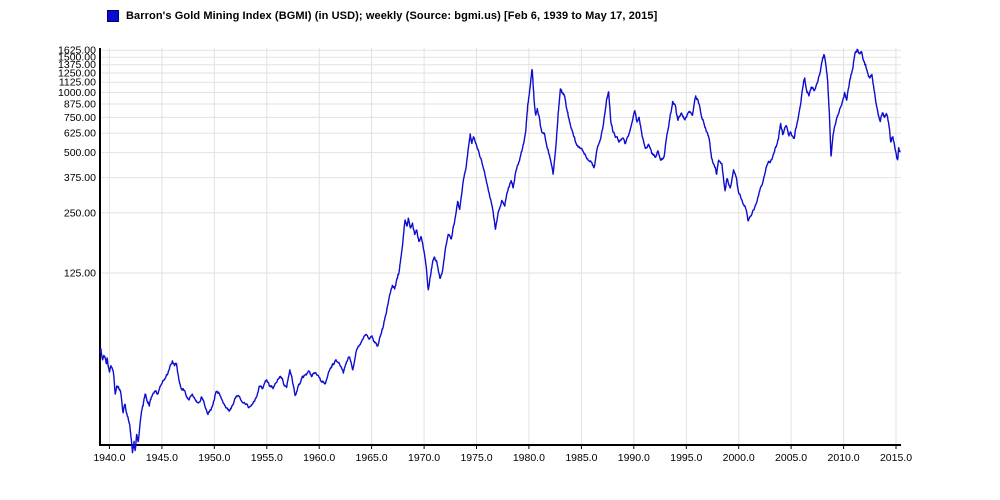 Image resolution: width=1000 pixels, height=500 pixels. What do you see at coordinates (686, 458) in the screenshot?
I see `x-tick-label: 1995.0` at bounding box center [686, 458].